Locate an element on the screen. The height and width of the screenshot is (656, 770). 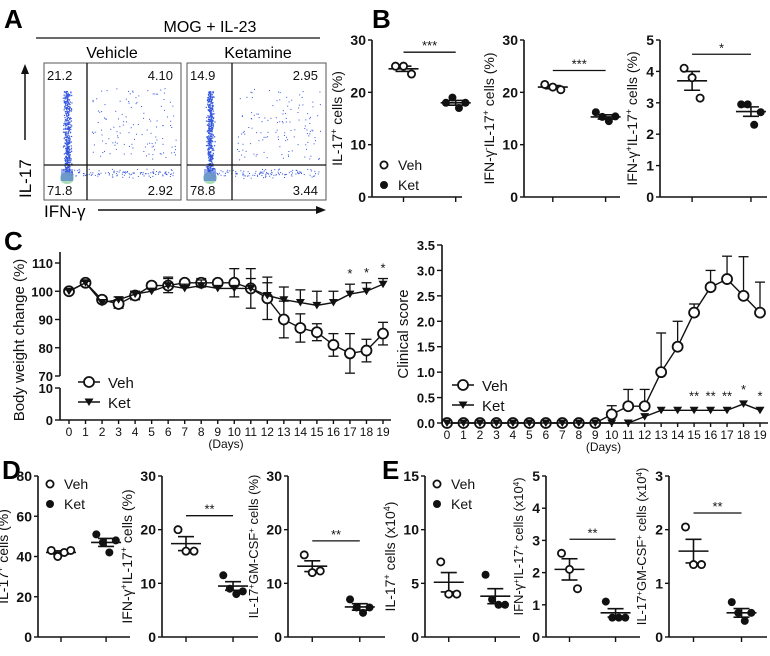
y-tick-label: 90 is located at coordinates (46, 320).